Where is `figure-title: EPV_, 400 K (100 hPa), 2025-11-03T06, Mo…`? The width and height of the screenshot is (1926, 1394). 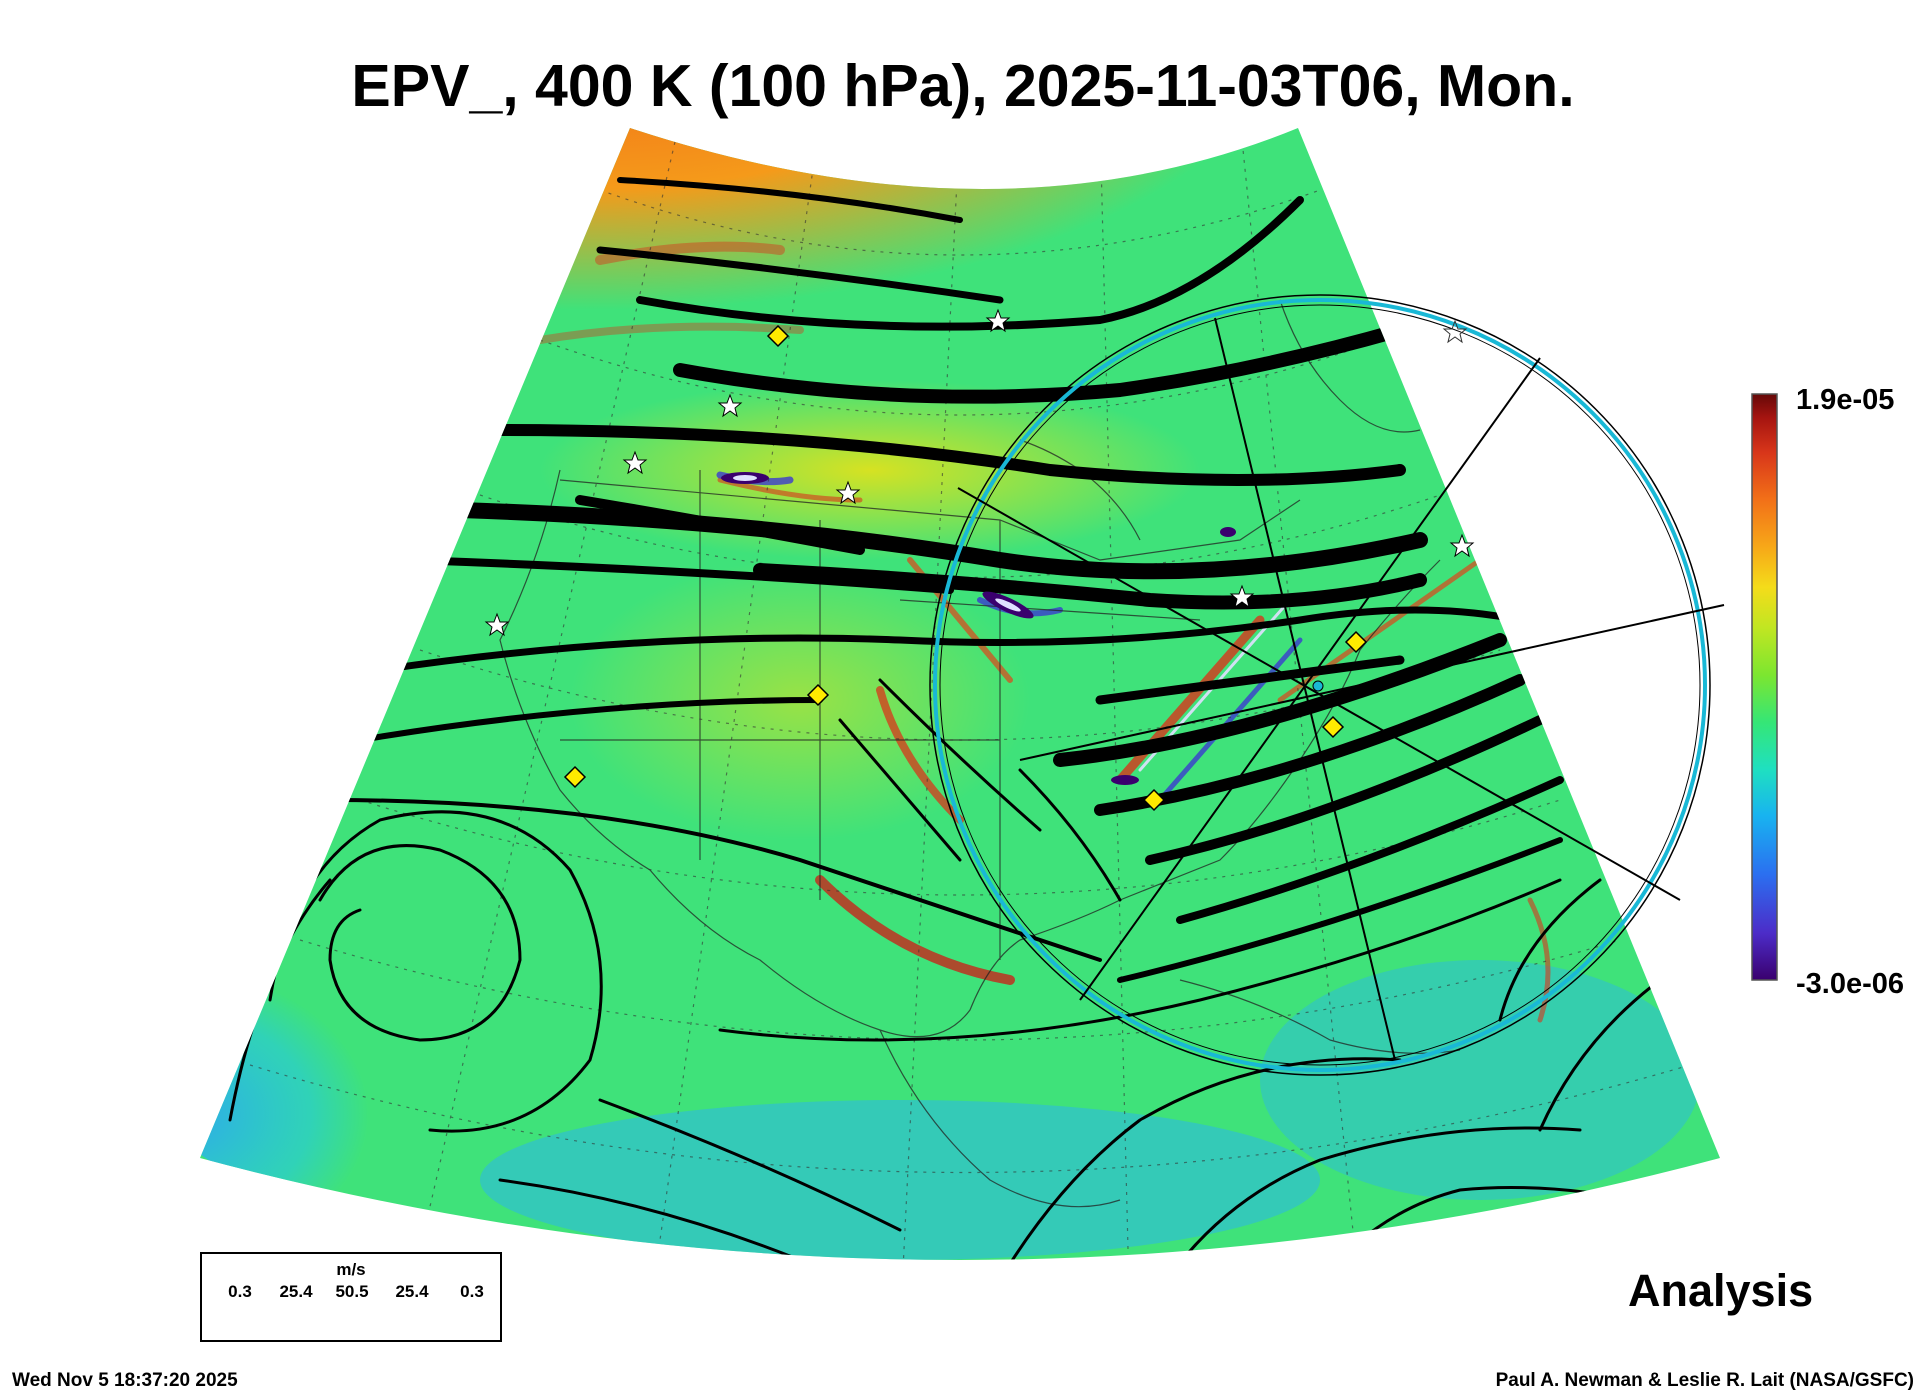 figure-title: EPV_, 400 K (100 hPa), 2025-11-03T06, Mo… is located at coordinates (963, 86).